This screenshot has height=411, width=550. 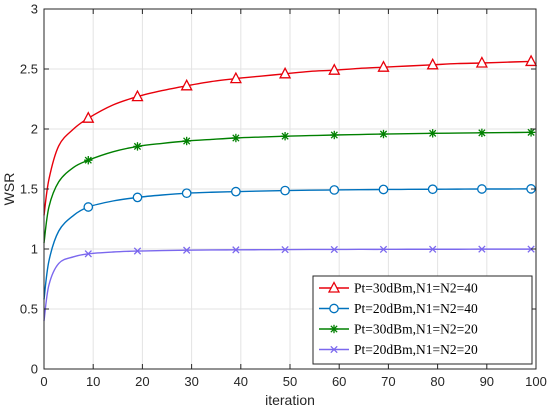 What do you see at coordinates (416, 288) in the screenshot?
I see `legend-label: Pt=30dBm,N1=N2=40` at bounding box center [416, 288].